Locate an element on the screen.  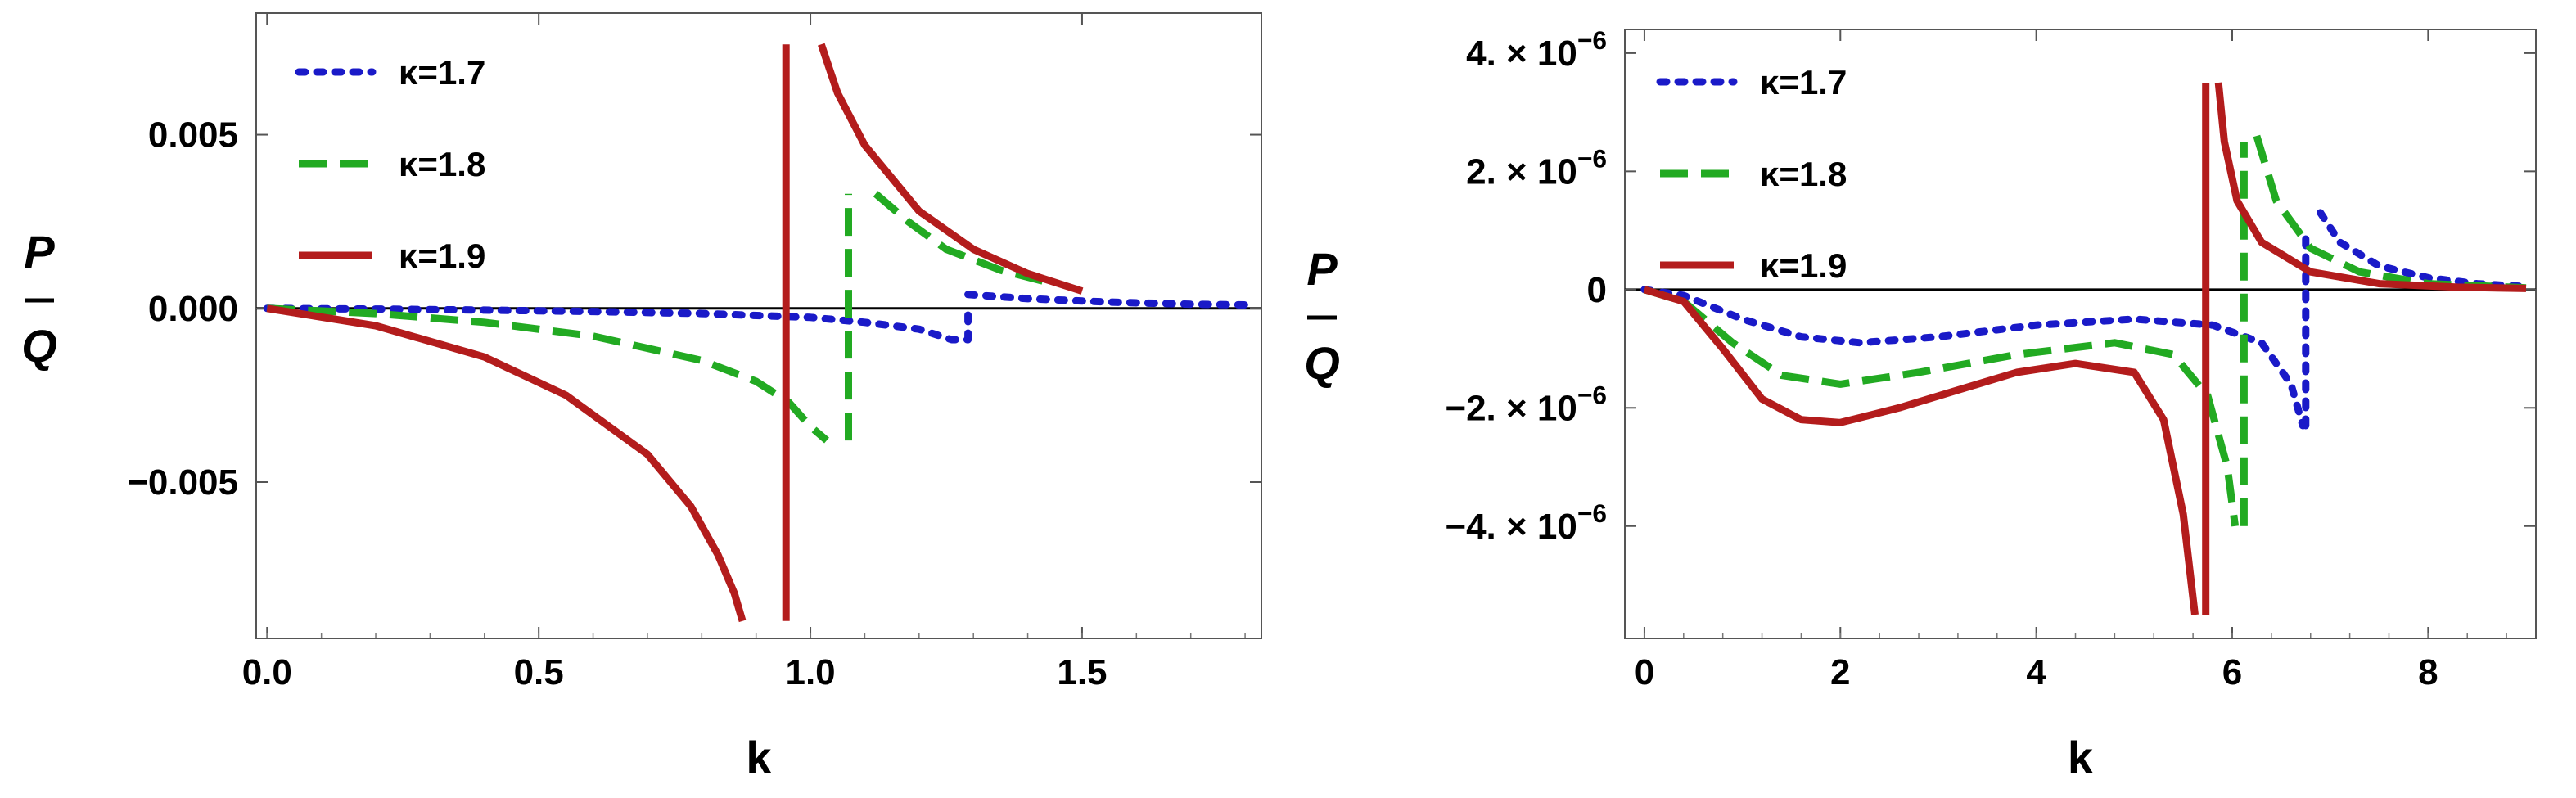
y-tick-label: −4. × 10−6 is located at coordinates (1526, 522).